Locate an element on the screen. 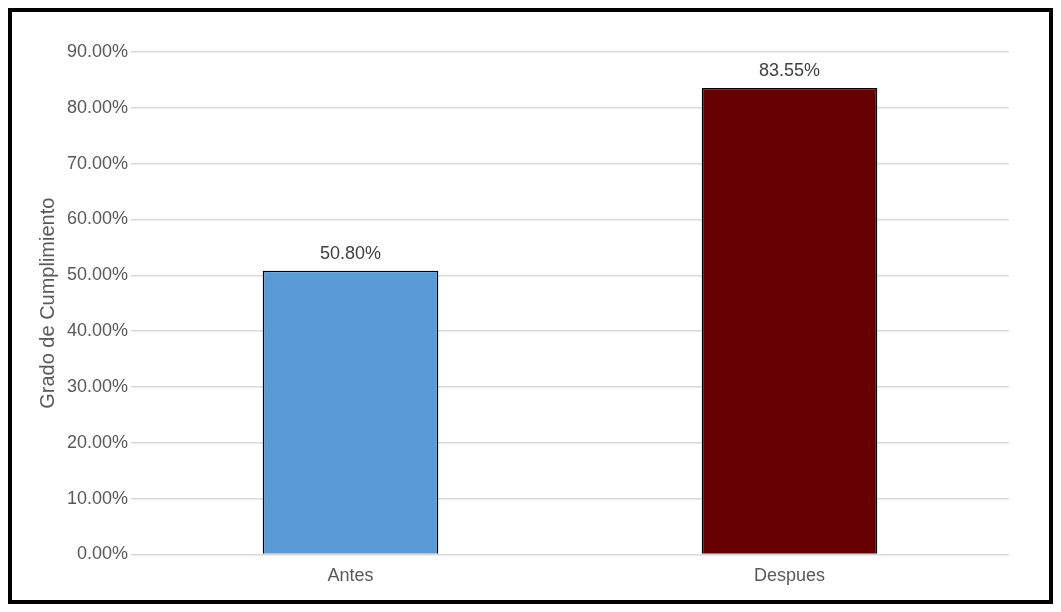 The image size is (1061, 612). y-tick-label: 90.00% is located at coordinates (97, 50).